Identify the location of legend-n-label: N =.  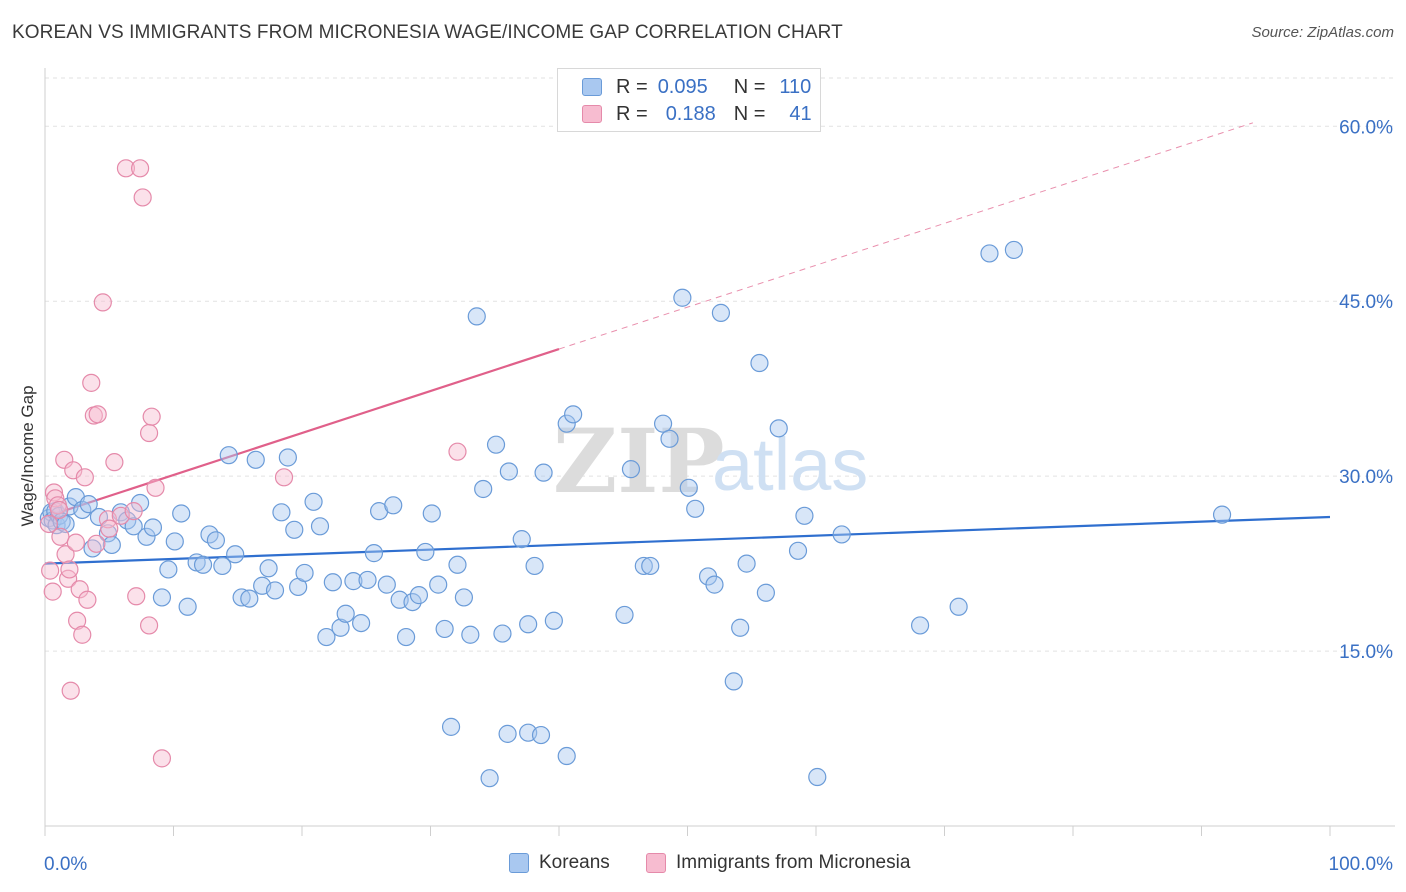
(749, 86).